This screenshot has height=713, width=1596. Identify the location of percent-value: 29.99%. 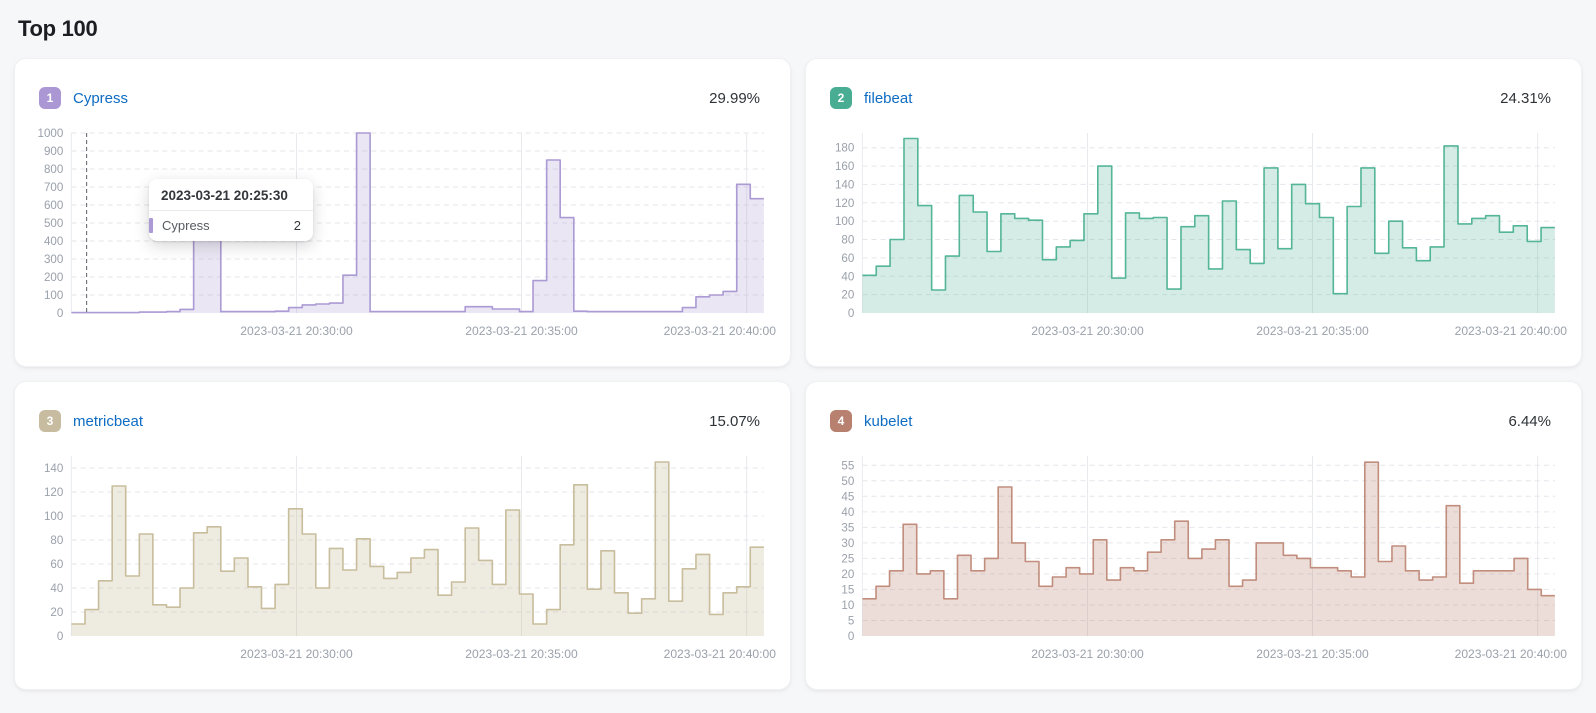
(734, 98).